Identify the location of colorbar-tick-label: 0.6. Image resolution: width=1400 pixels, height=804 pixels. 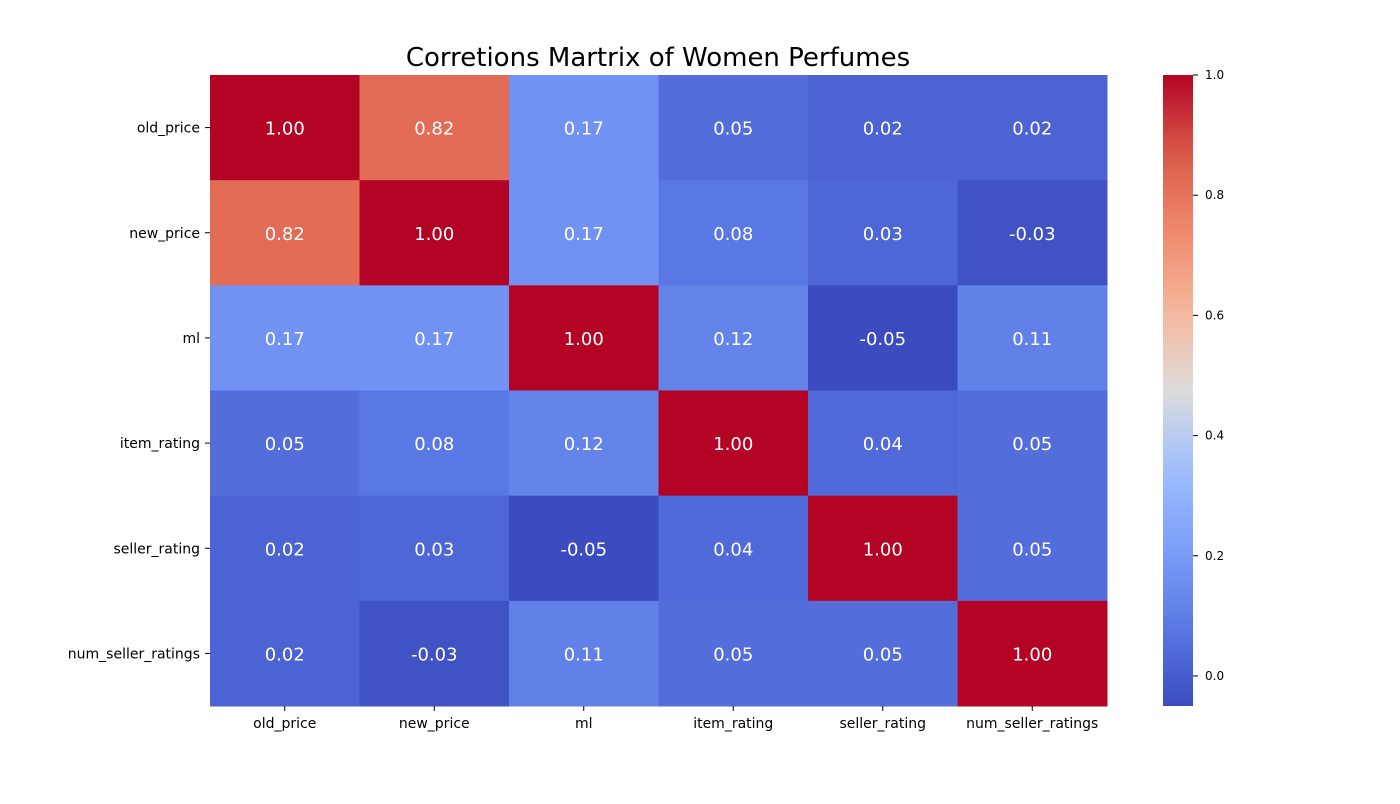
(1214, 315).